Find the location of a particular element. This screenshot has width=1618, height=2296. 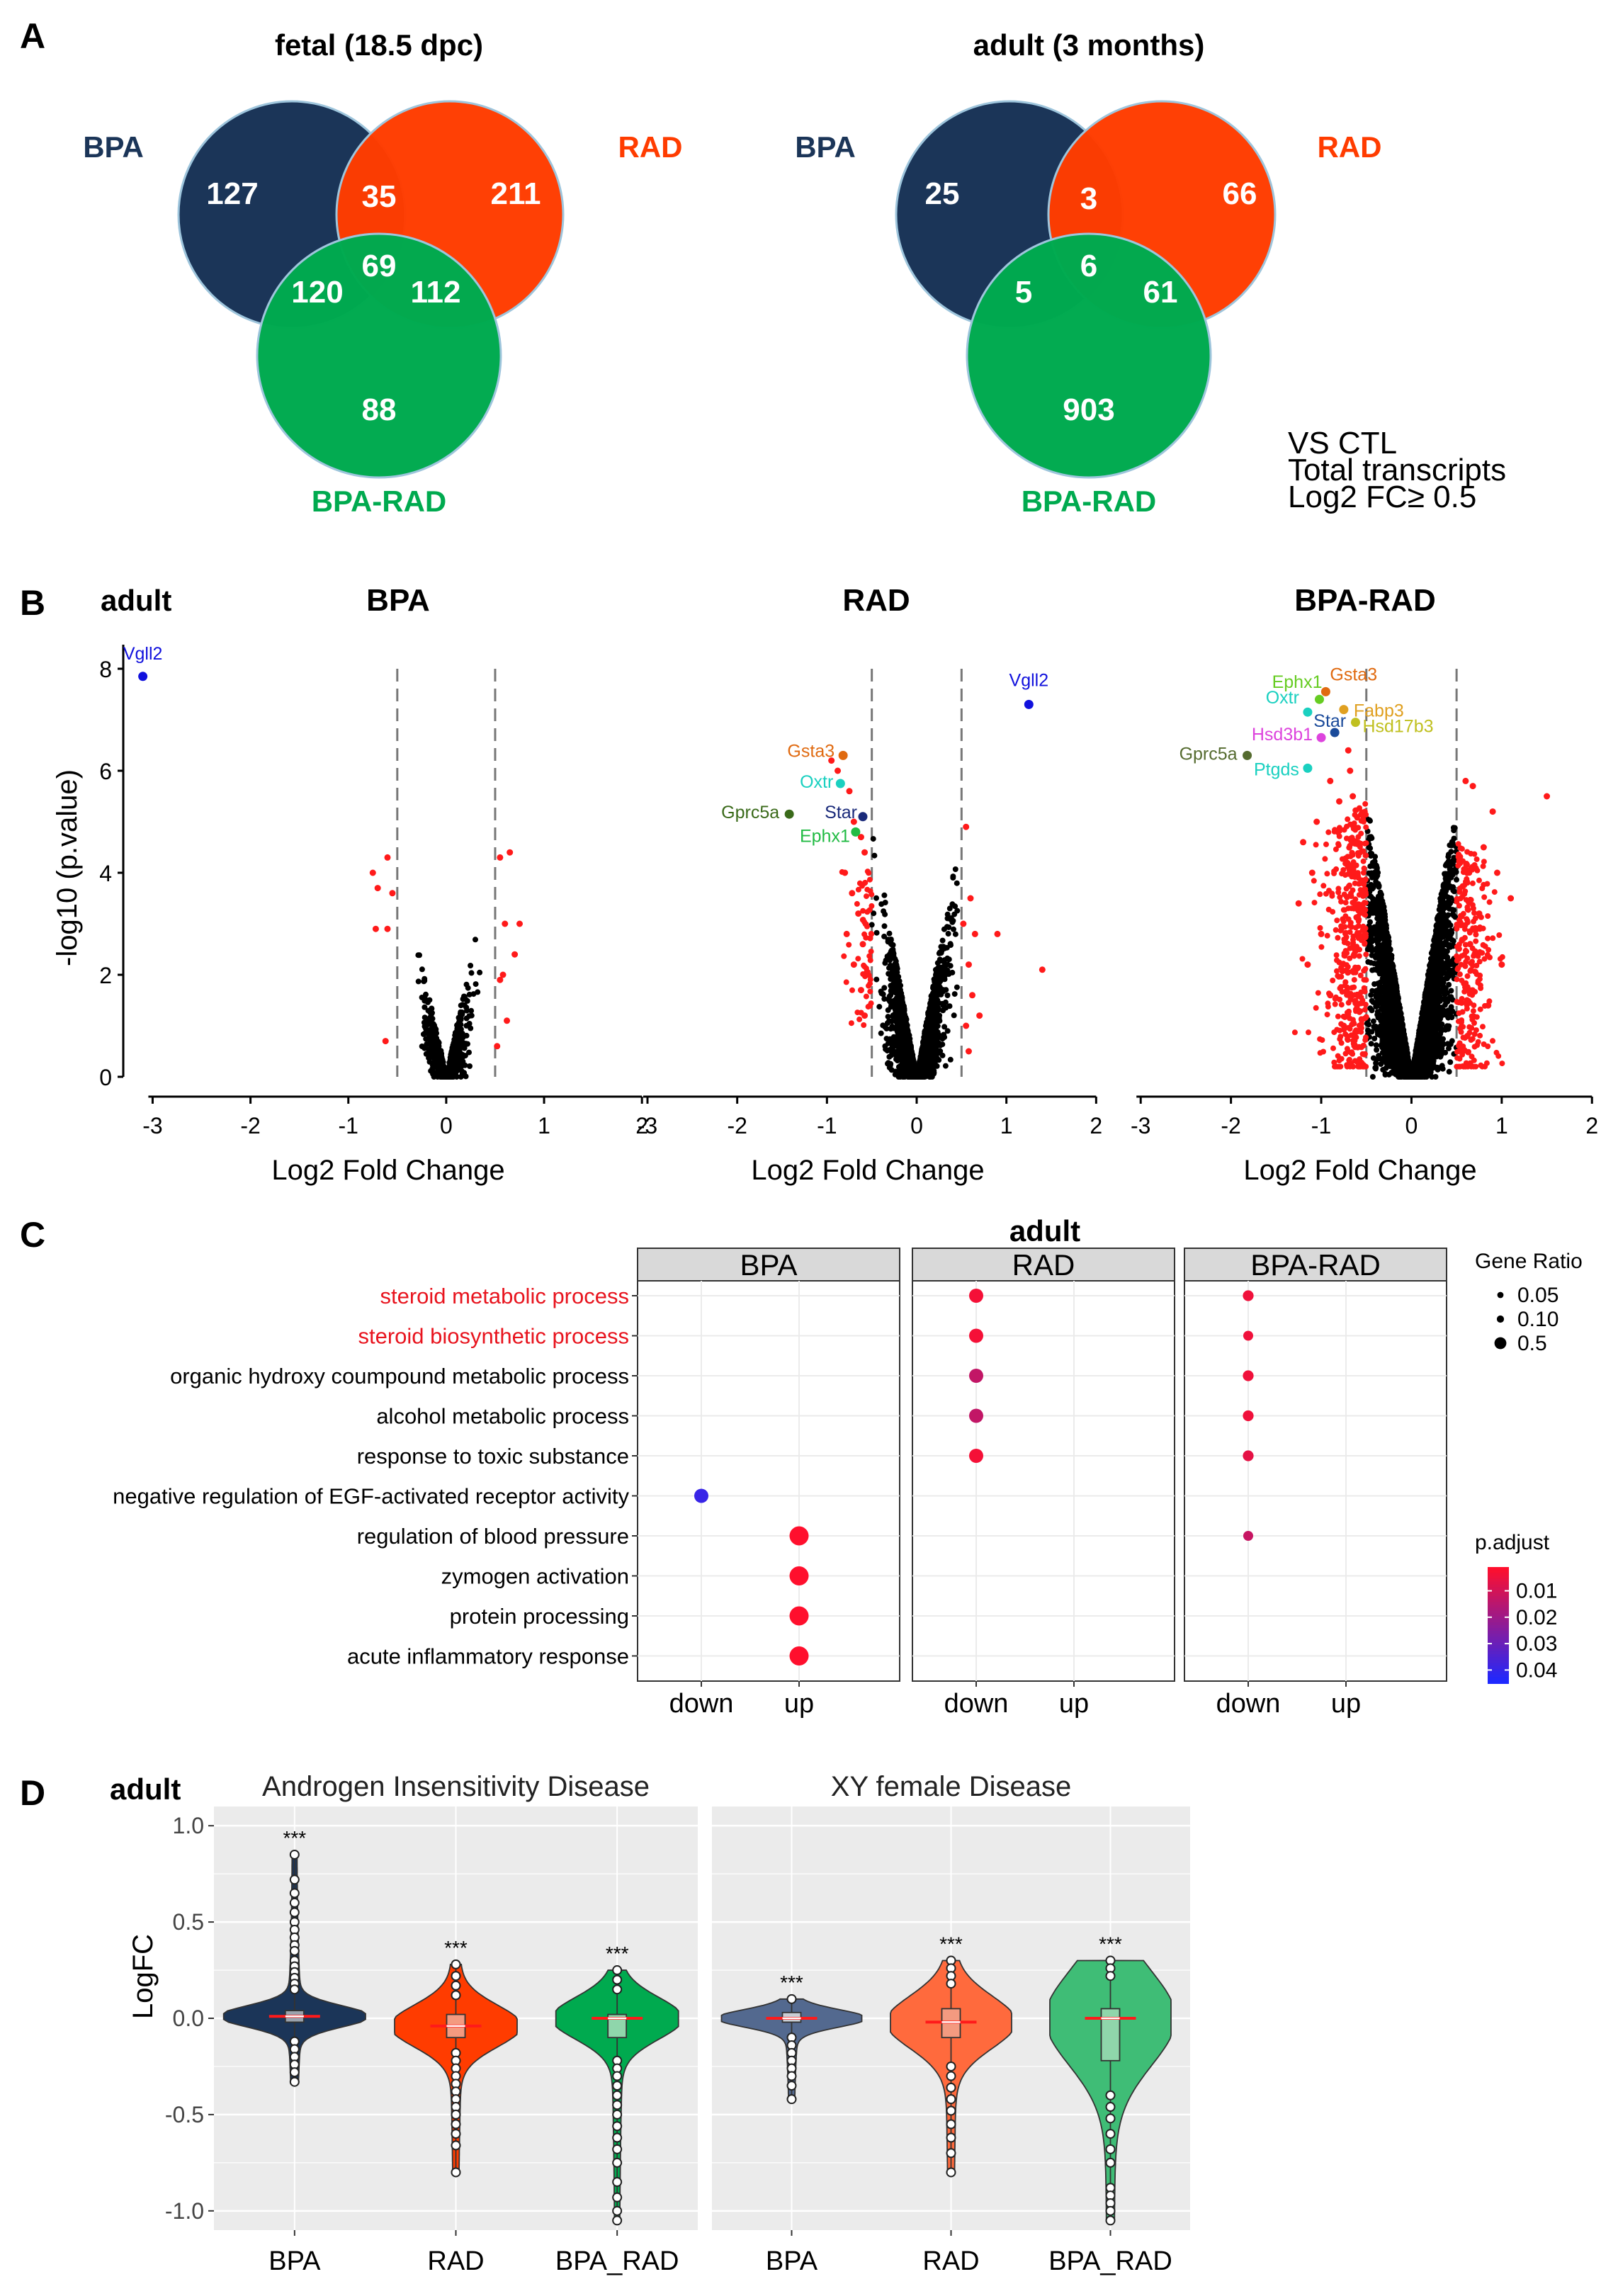

volcano-rad-x-tick: -3 is located at coordinates (647, 1125).